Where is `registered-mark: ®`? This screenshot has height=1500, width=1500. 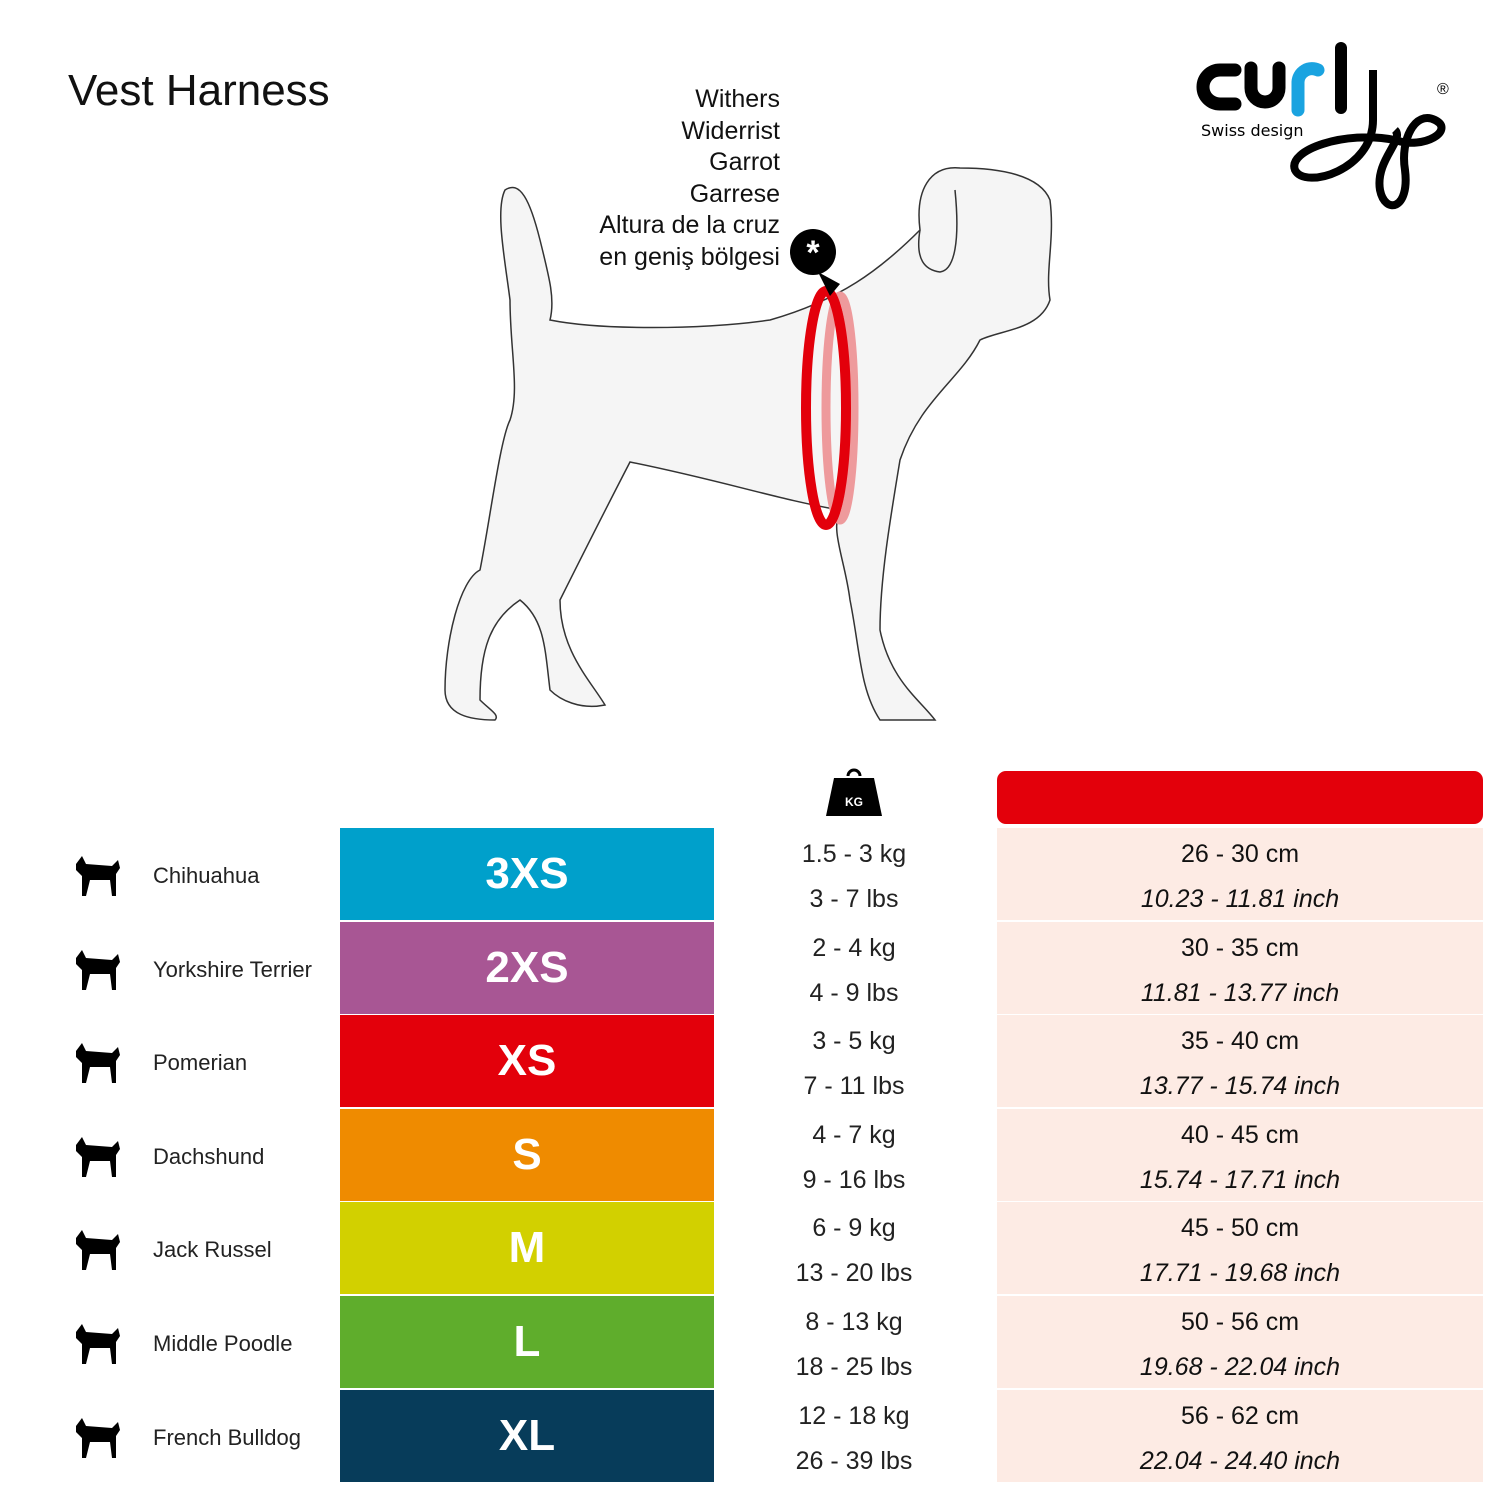
registered-mark: ® is located at coordinates (1443, 89).